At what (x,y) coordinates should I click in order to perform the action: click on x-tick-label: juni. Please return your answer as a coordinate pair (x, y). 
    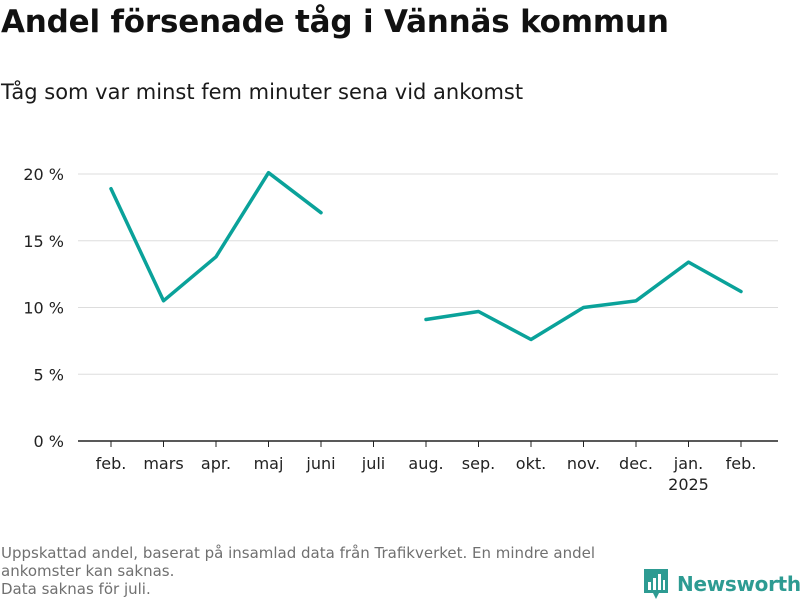
    Looking at the image, I should click on (320, 463).